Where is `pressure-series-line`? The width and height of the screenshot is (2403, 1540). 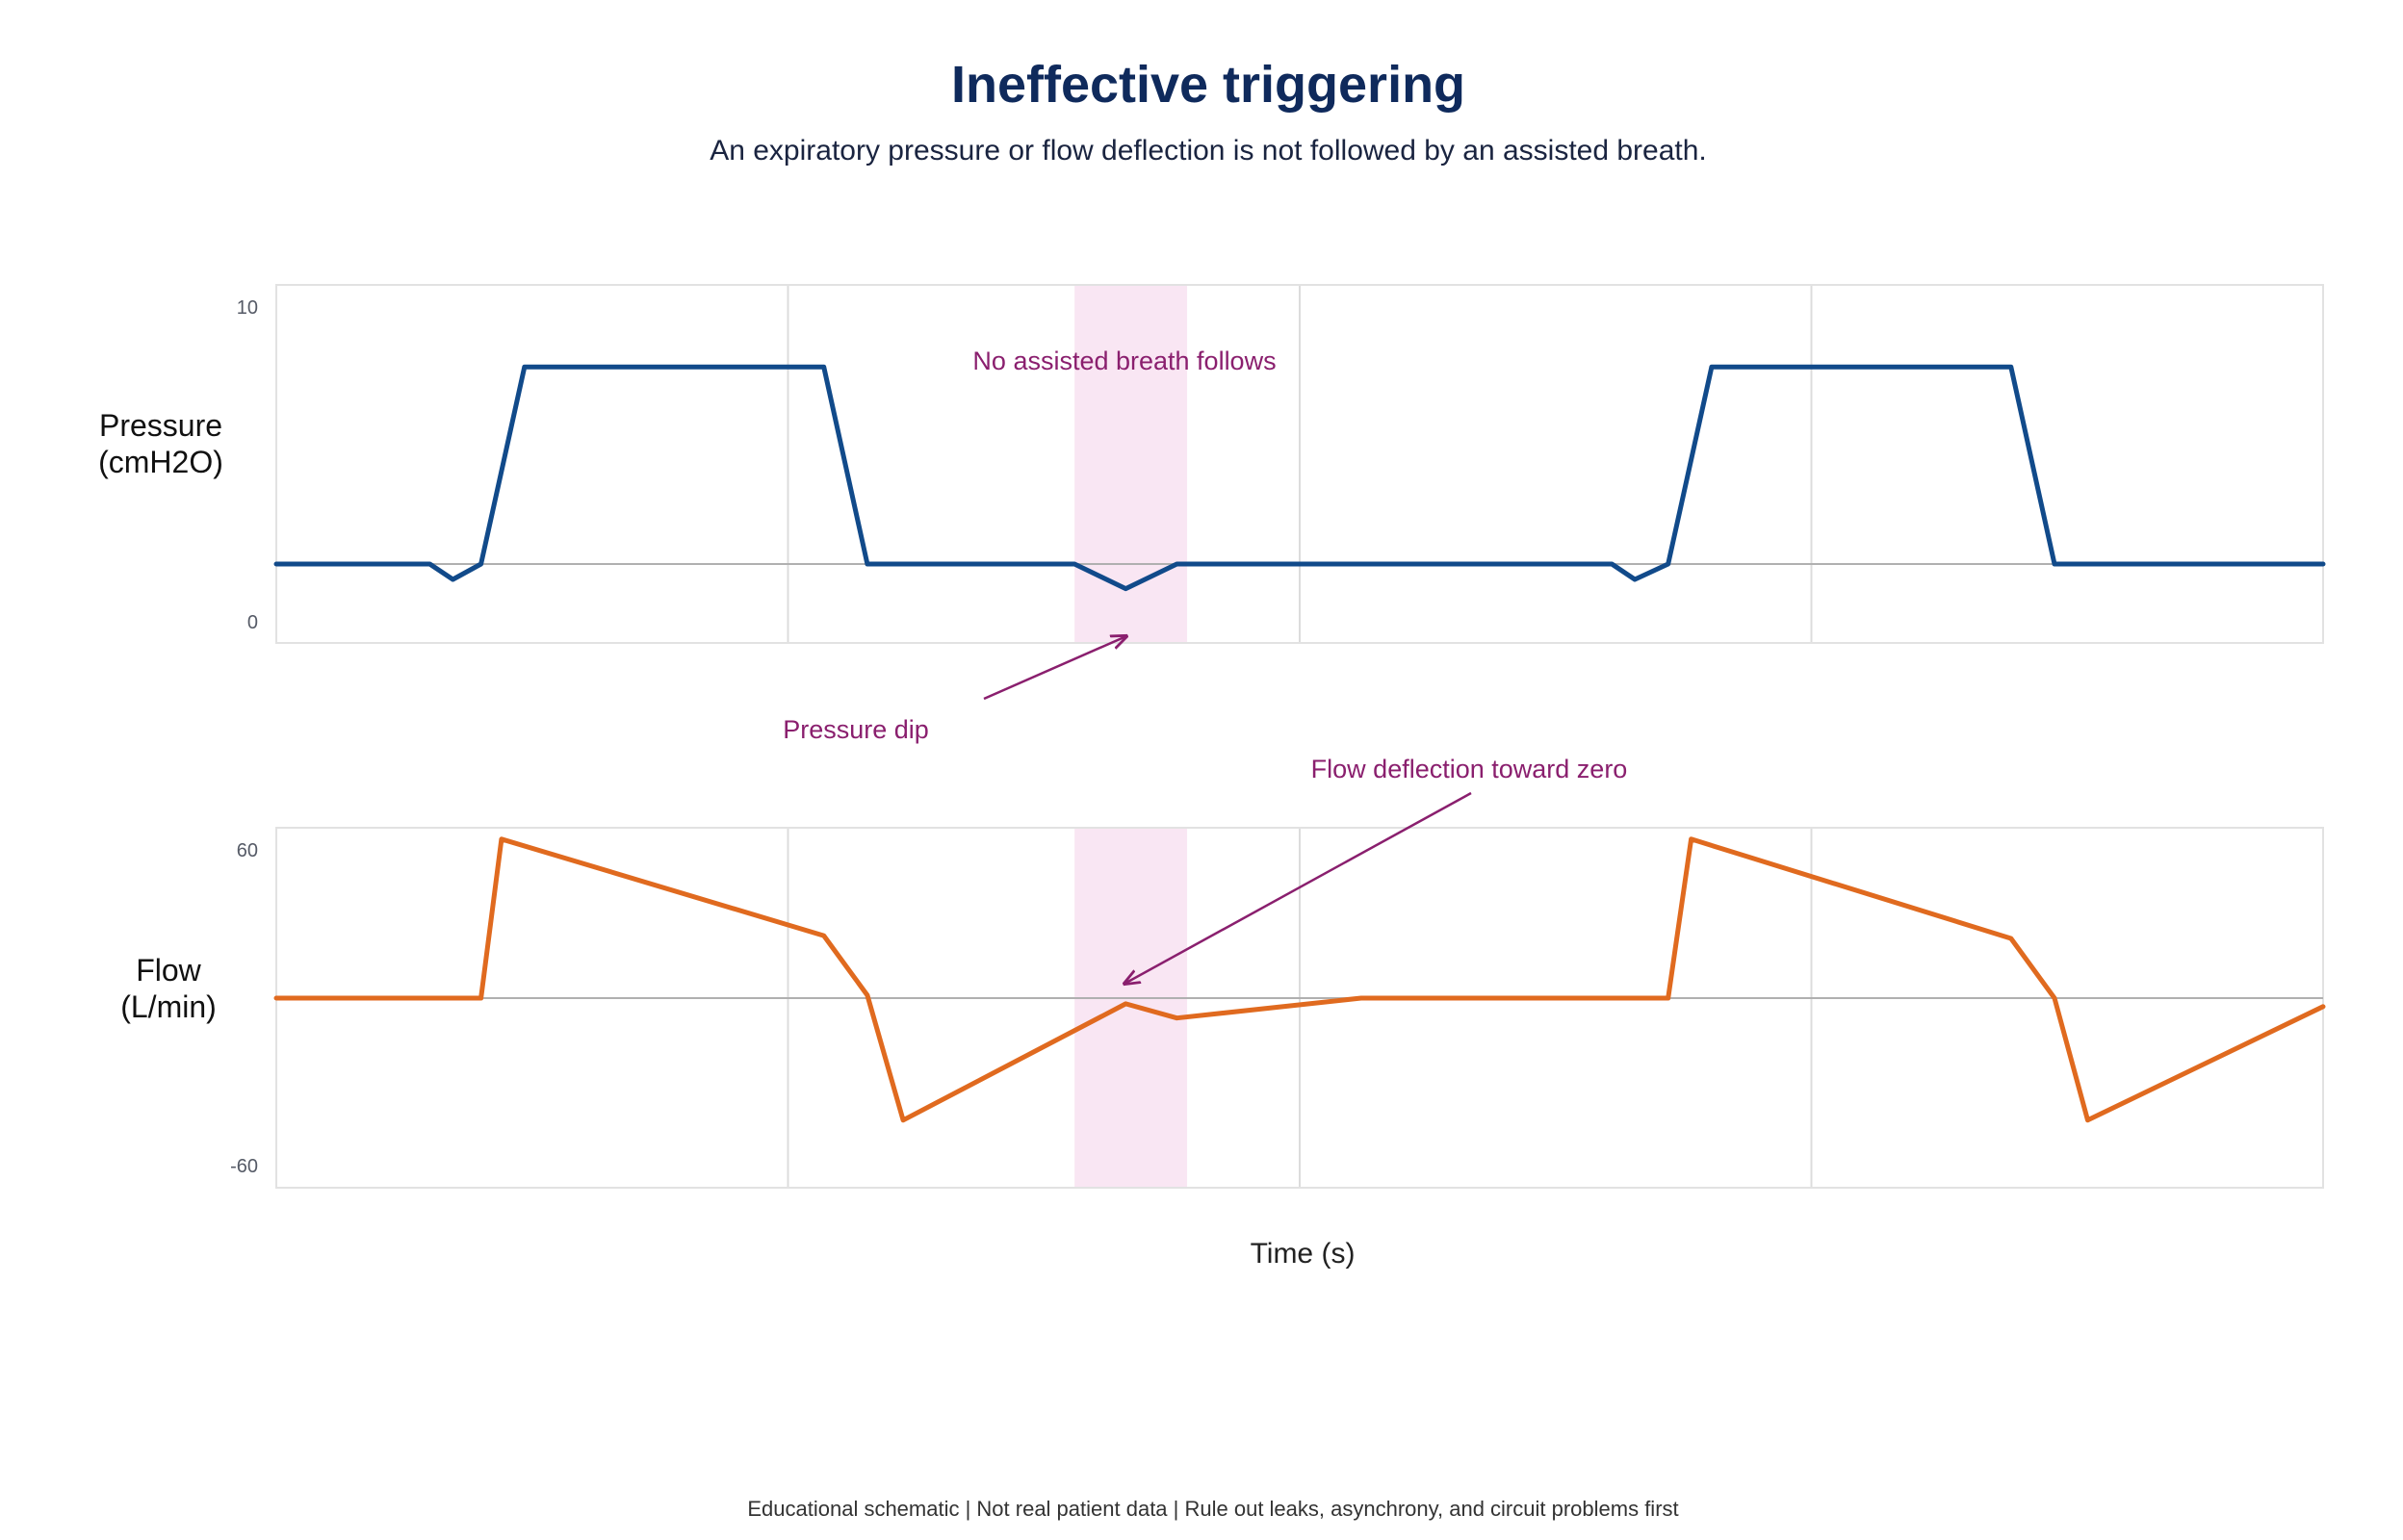 pressure-series-line is located at coordinates (1299, 478).